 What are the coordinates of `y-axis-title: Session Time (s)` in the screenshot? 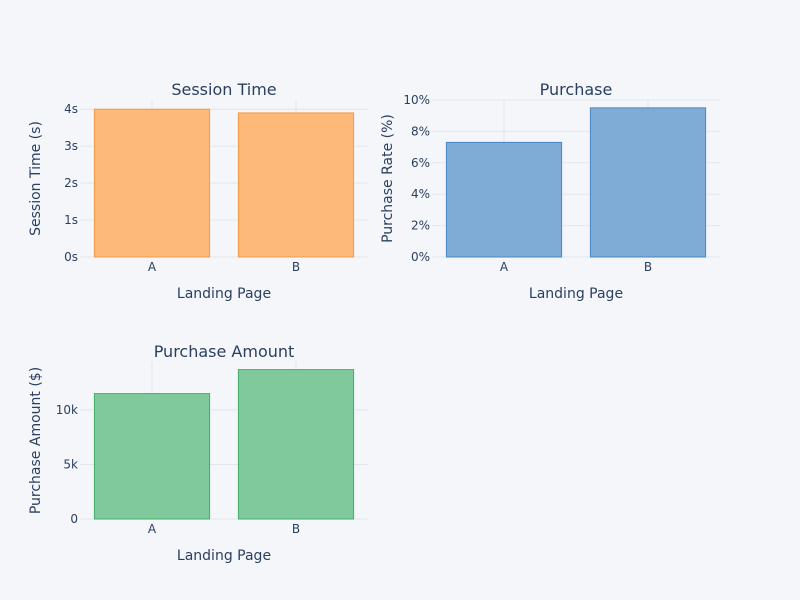 It's located at (36, 178).